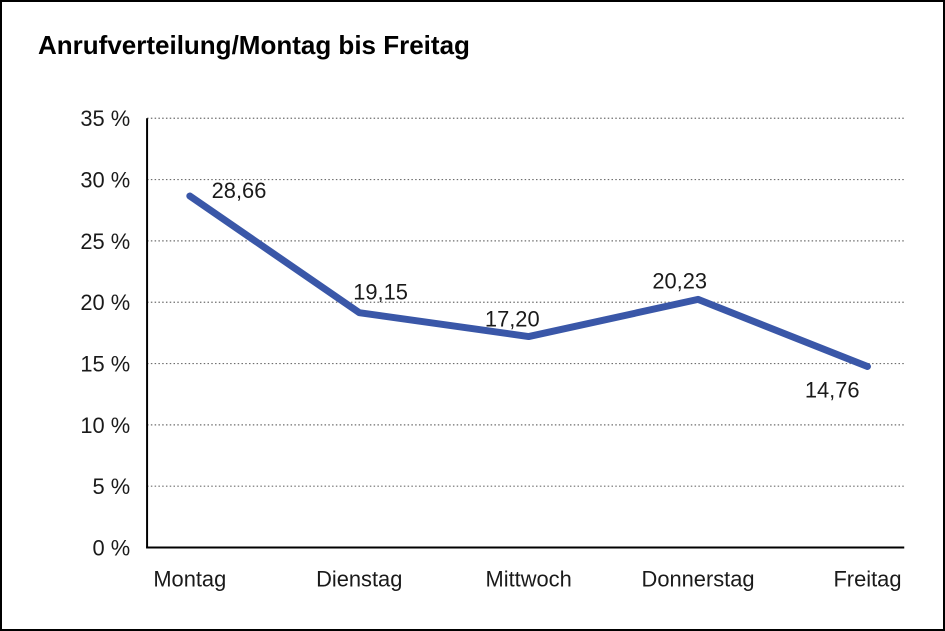  What do you see at coordinates (380, 292) in the screenshot?
I see `point-value-label: 19,15` at bounding box center [380, 292].